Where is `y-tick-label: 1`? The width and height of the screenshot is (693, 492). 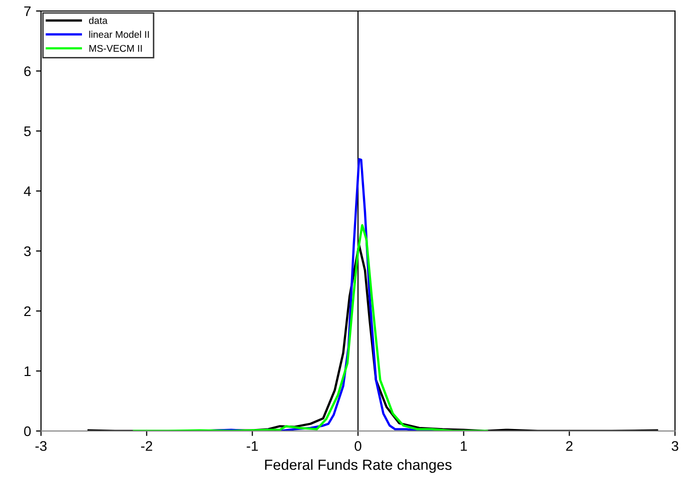 y-tick-label: 1 is located at coordinates (27, 371).